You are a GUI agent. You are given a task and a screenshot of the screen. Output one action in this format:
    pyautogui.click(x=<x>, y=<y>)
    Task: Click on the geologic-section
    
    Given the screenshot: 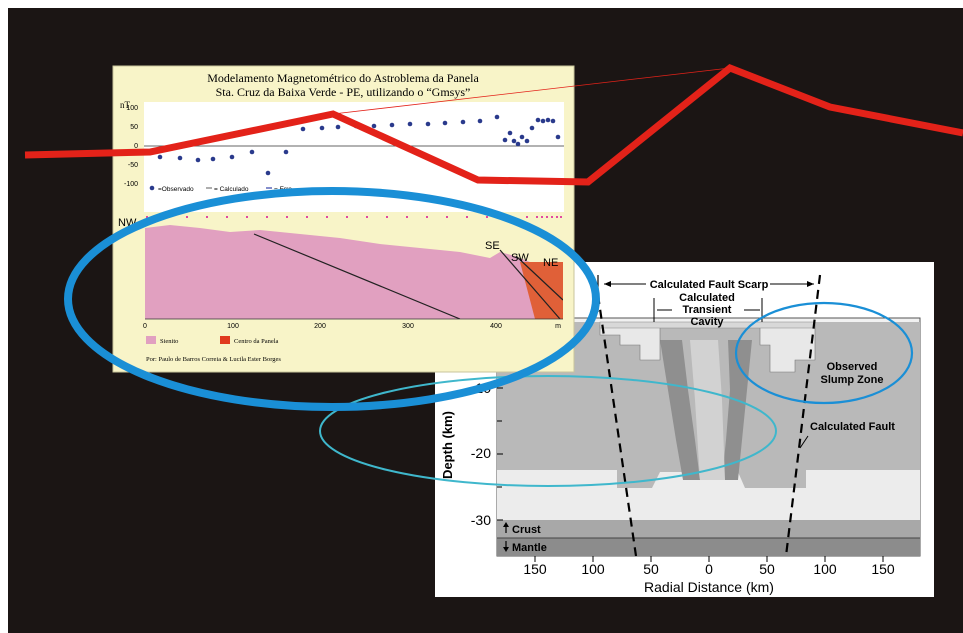 What is the action you would take?
    pyautogui.click(x=354, y=272)
    